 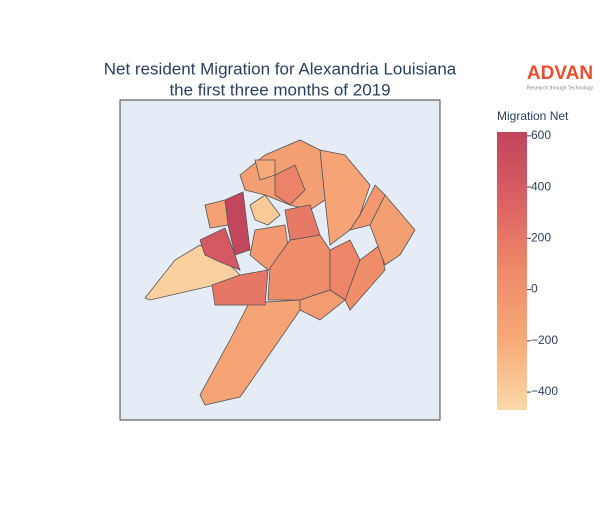 What do you see at coordinates (512, 271) in the screenshot?
I see `colorbar` at bounding box center [512, 271].